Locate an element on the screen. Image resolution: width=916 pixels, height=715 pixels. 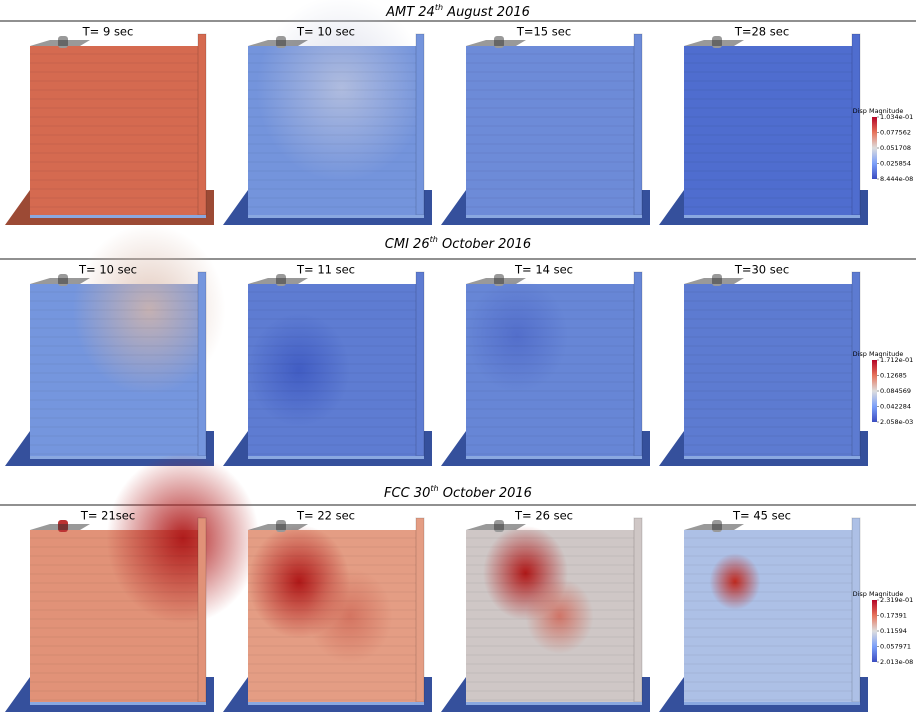
colorbar-tick-label: 1.034e-01 is located at coordinates (896, 117).